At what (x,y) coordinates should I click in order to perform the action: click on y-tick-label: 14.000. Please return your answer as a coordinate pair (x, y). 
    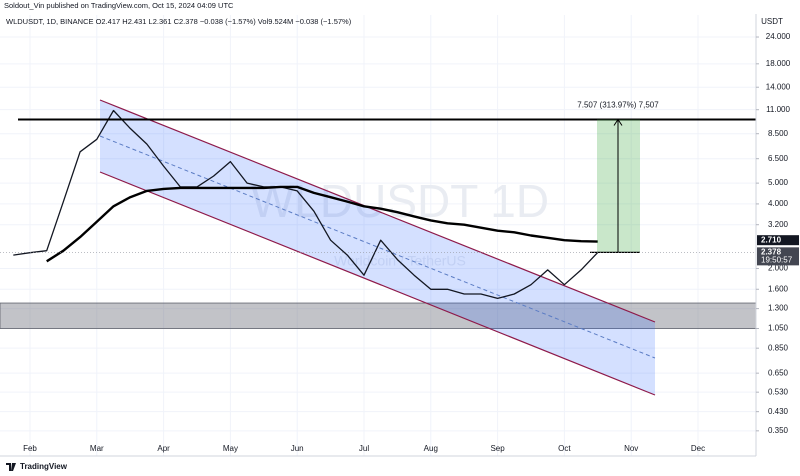
    Looking at the image, I should click on (778, 86).